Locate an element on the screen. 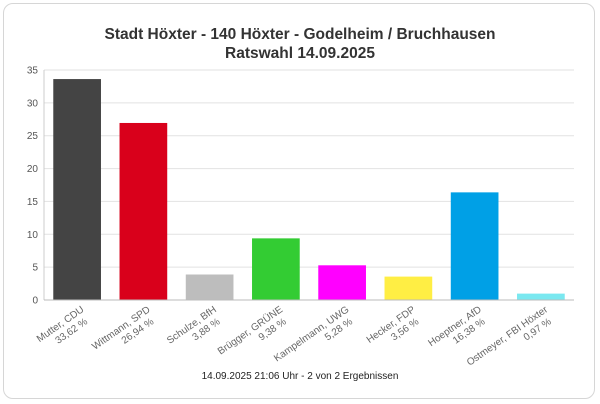 The width and height of the screenshot is (600, 404). y-axis: 0 5 10 15 20 25 30 35 is located at coordinates (36, 186).